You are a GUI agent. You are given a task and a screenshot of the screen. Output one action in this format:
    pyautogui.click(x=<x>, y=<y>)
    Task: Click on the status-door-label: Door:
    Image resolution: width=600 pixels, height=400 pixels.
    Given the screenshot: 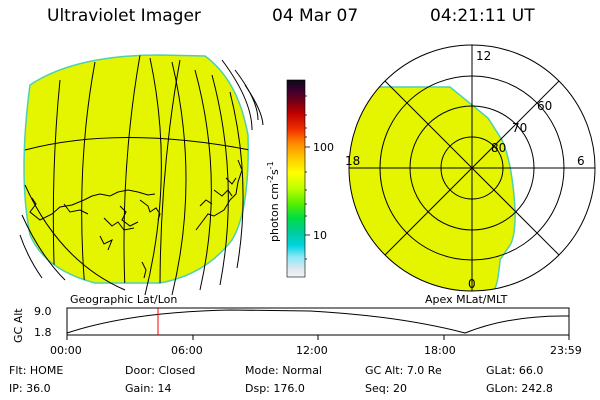 What is the action you would take?
    pyautogui.click(x=140, y=370)
    